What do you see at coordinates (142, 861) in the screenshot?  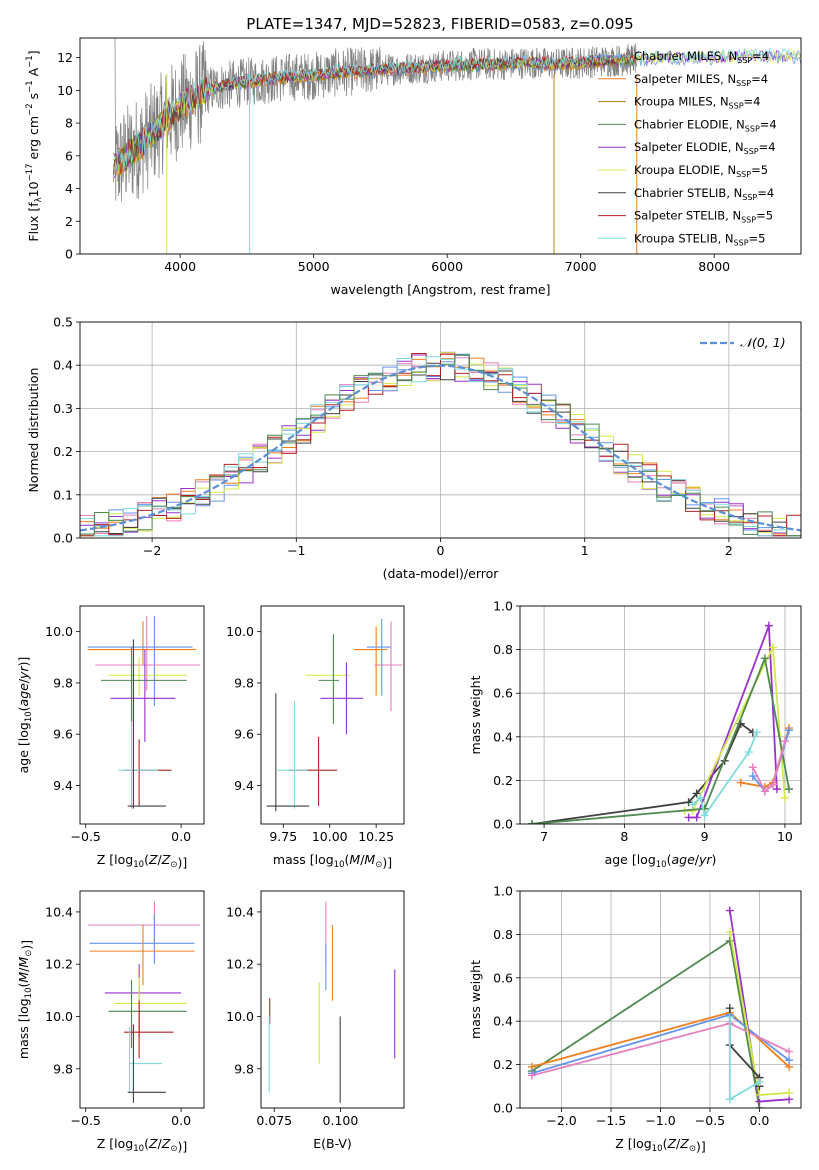 I see `x-axis-label: Z [log10(Z/Z⊙)]` at bounding box center [142, 861].